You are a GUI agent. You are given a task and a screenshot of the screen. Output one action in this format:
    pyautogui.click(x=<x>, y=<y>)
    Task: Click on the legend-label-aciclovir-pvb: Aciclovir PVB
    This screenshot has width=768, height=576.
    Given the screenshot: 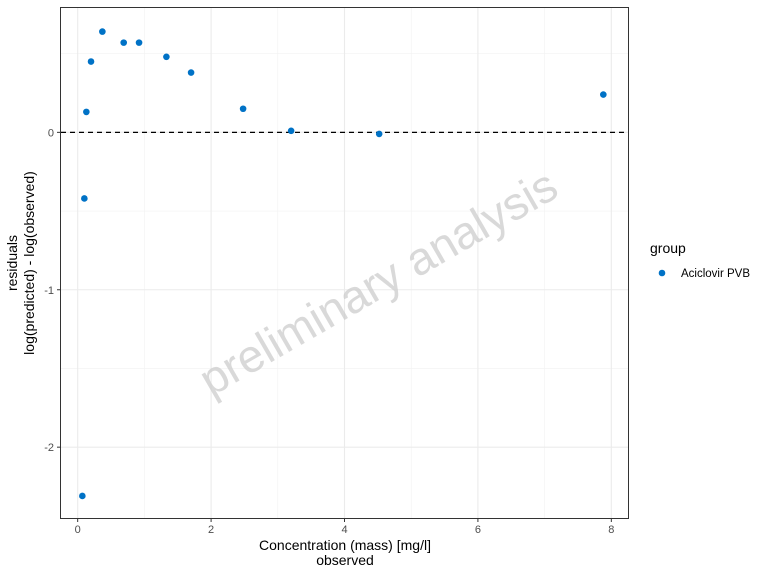 What is the action you would take?
    pyautogui.click(x=715, y=274)
    